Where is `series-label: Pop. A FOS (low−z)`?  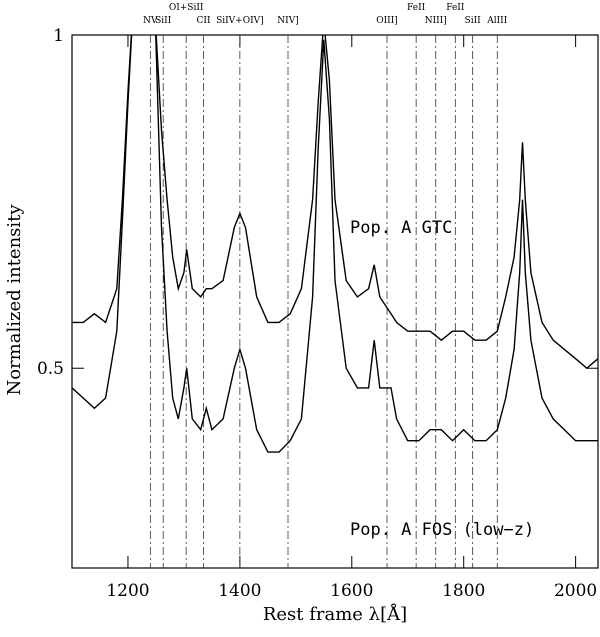 series-label: Pop. A FOS (low−z) is located at coordinates (442, 530).